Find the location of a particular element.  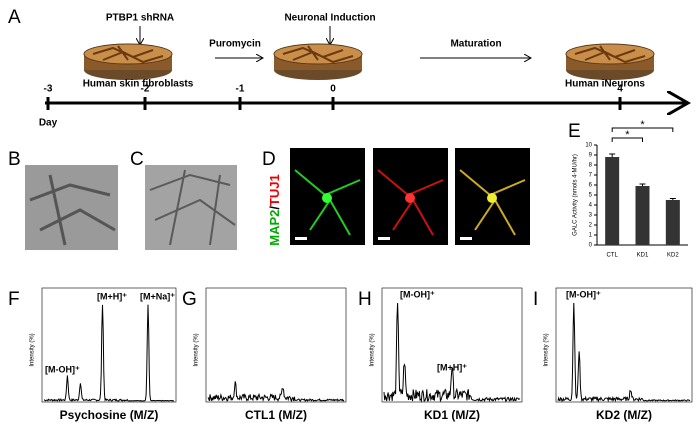

x-axis-label: CTL1 (M/Z) is located at coordinates (276, 415).